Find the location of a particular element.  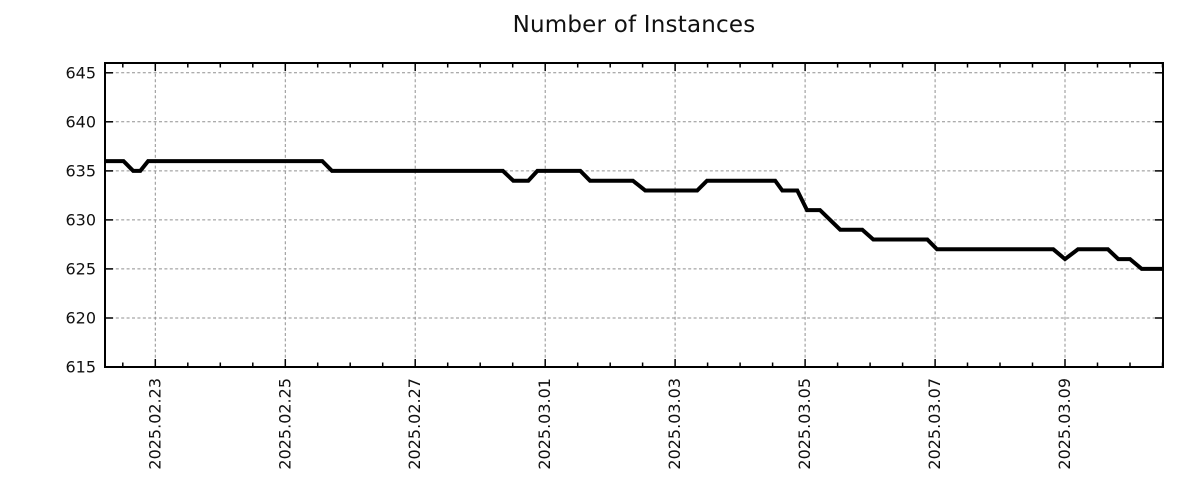

y-tick-label: 630 is located at coordinates (80, 219).